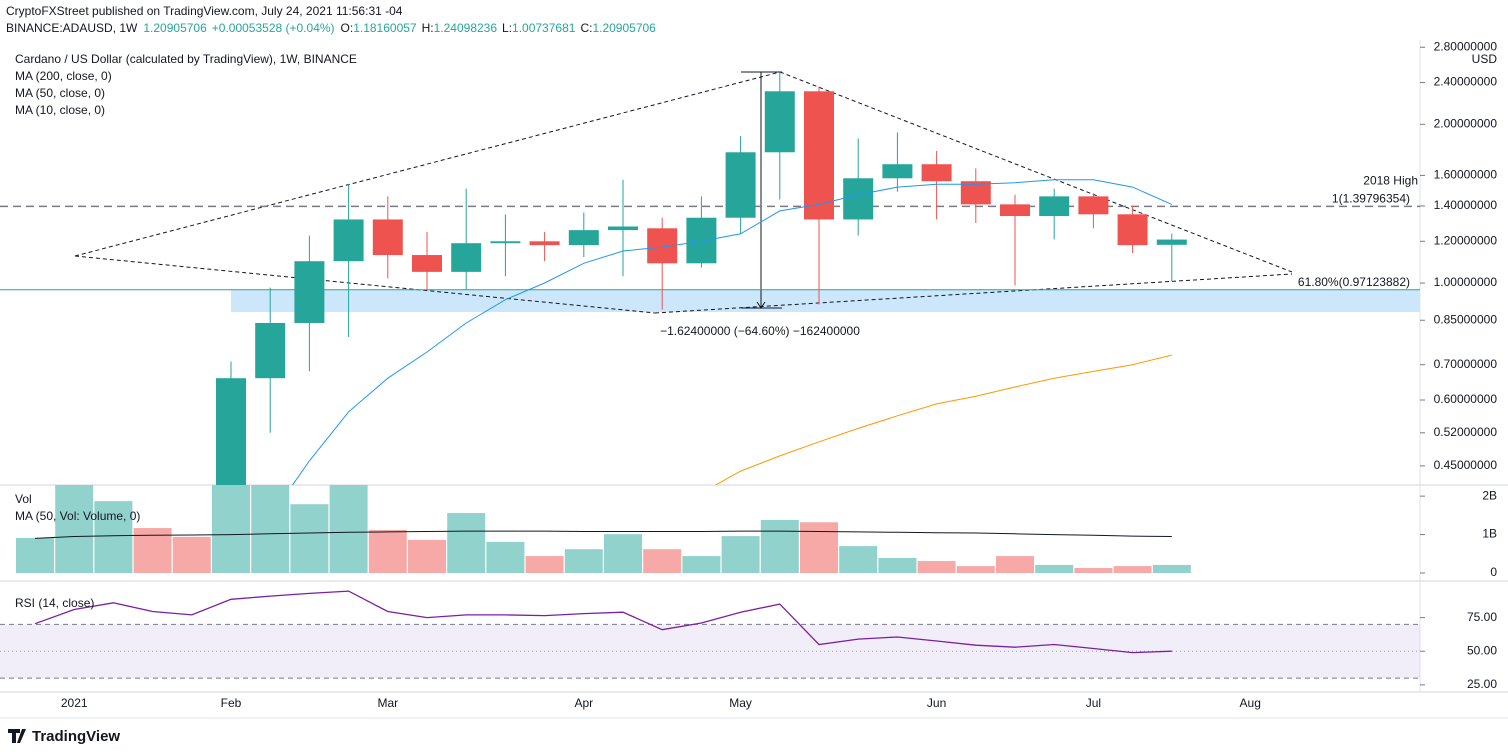 The image size is (1508, 755). I want to click on y-tick-label: 0.60000000, so click(1466, 399).